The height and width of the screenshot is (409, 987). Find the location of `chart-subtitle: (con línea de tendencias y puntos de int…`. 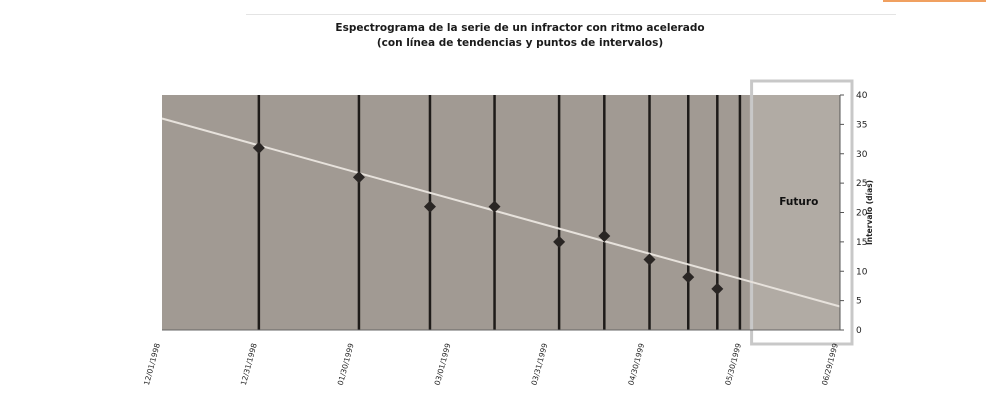

chart-subtitle: (con línea de tendencias y puntos de int… is located at coordinates (520, 43).